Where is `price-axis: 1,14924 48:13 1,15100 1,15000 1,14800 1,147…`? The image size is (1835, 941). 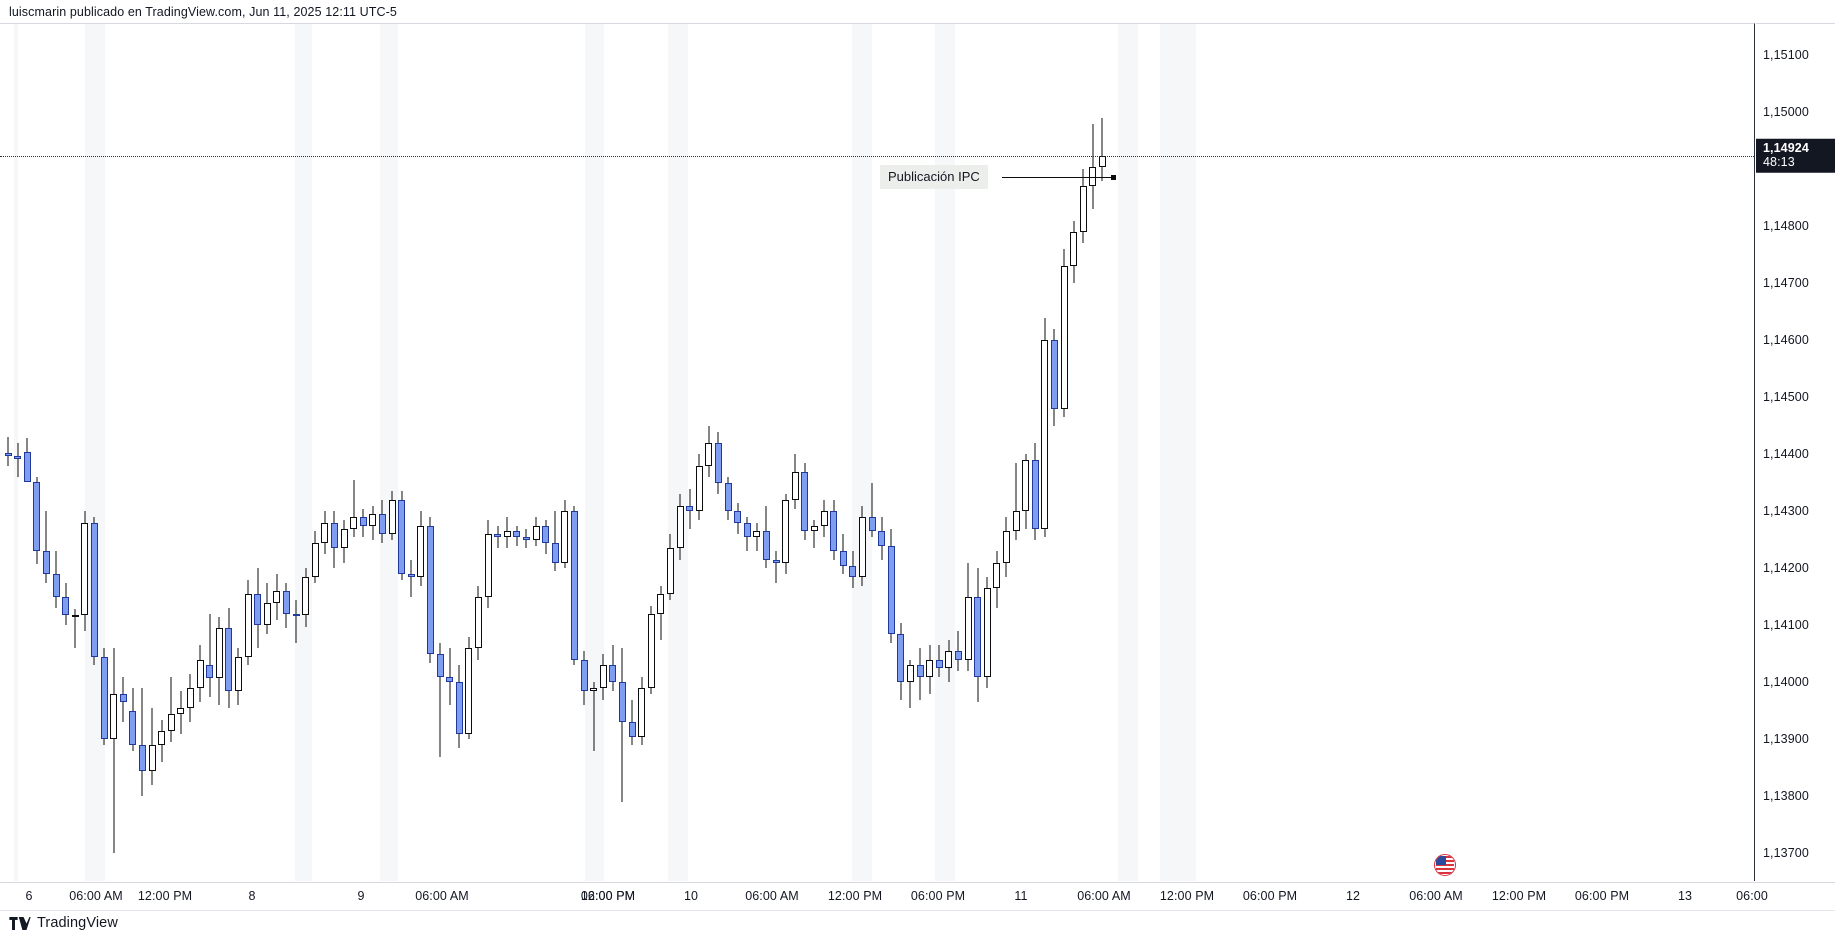 price-axis: 1,14924 48:13 1,15100 1,15000 1,14800 1,147… is located at coordinates (1795, 452).